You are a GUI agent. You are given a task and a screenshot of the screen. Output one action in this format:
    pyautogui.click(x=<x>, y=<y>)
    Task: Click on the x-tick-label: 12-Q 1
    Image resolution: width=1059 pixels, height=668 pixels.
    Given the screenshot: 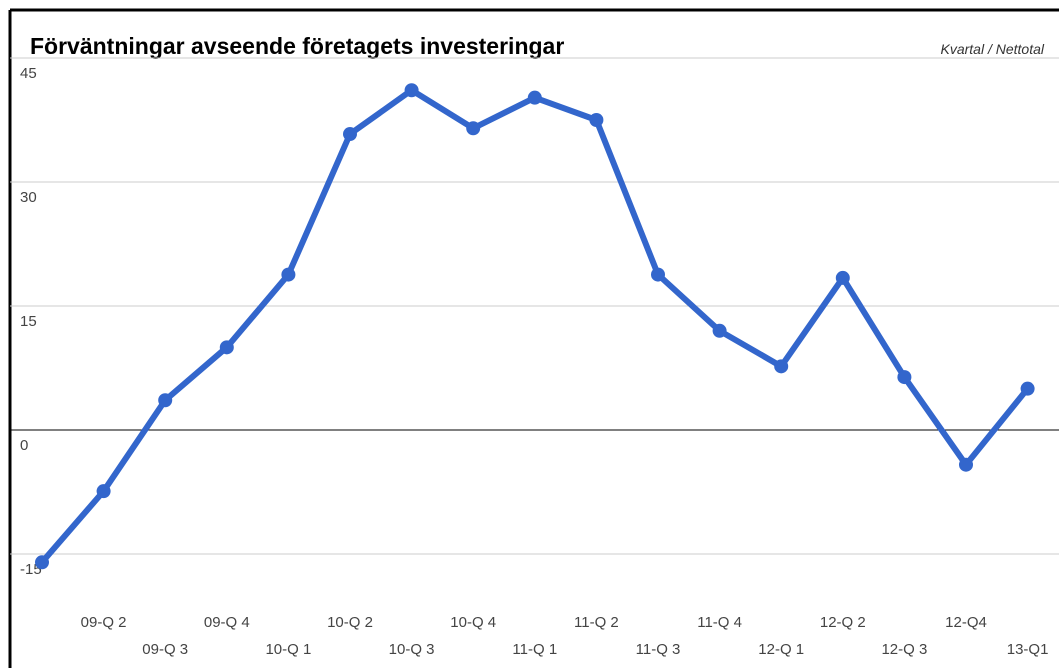 What is the action you would take?
    pyautogui.click(x=781, y=649)
    